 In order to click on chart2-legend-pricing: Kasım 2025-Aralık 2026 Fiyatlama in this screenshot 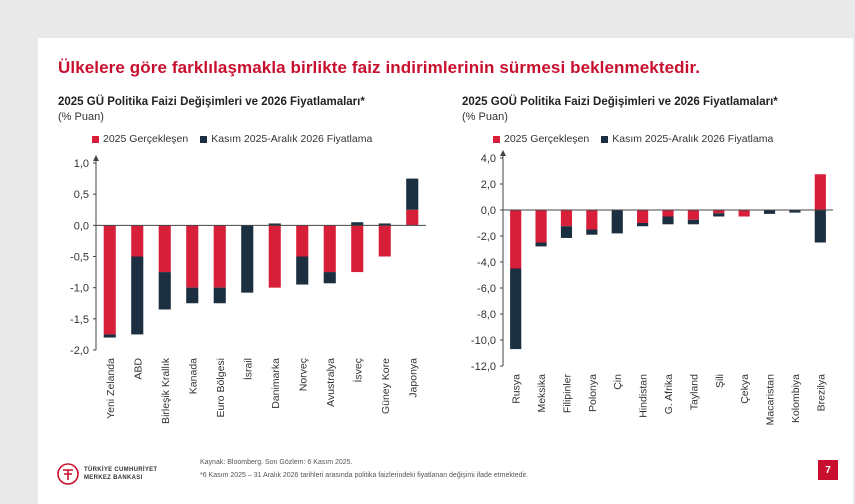, I will do `click(687, 139)`.